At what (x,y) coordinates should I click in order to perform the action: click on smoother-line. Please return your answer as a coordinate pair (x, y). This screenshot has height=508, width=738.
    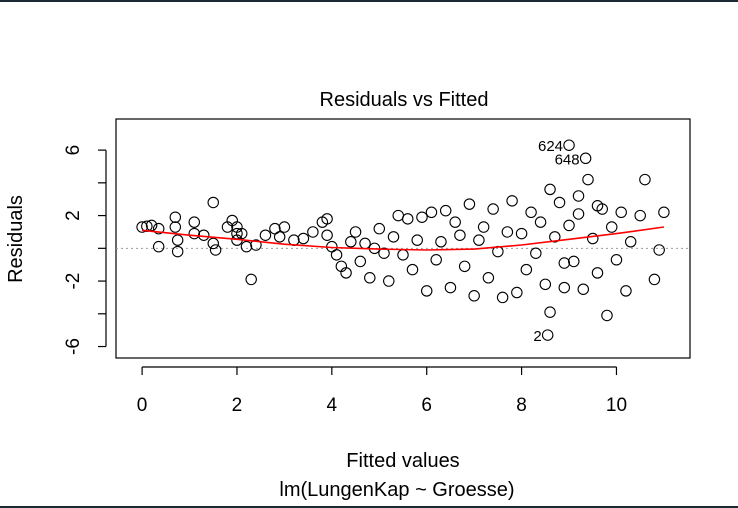
    Looking at the image, I should click on (403, 238).